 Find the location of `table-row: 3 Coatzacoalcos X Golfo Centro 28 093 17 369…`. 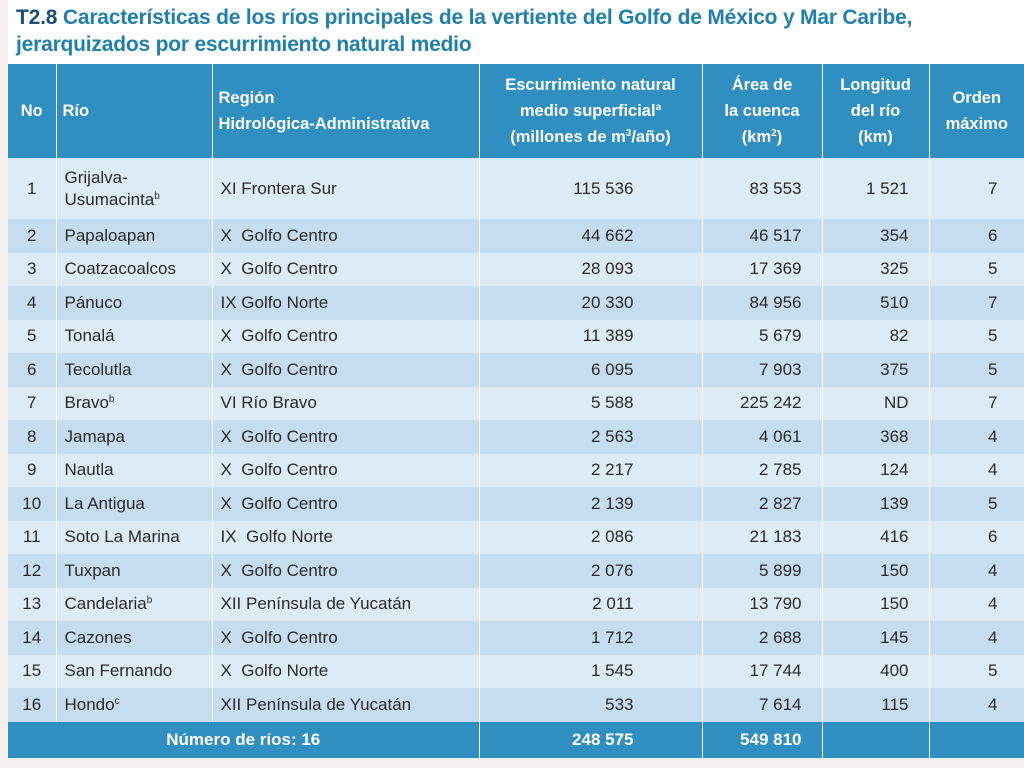

table-row: 3 Coatzacoalcos X Golfo Centro 28 093 17 369… is located at coordinates (516, 269).